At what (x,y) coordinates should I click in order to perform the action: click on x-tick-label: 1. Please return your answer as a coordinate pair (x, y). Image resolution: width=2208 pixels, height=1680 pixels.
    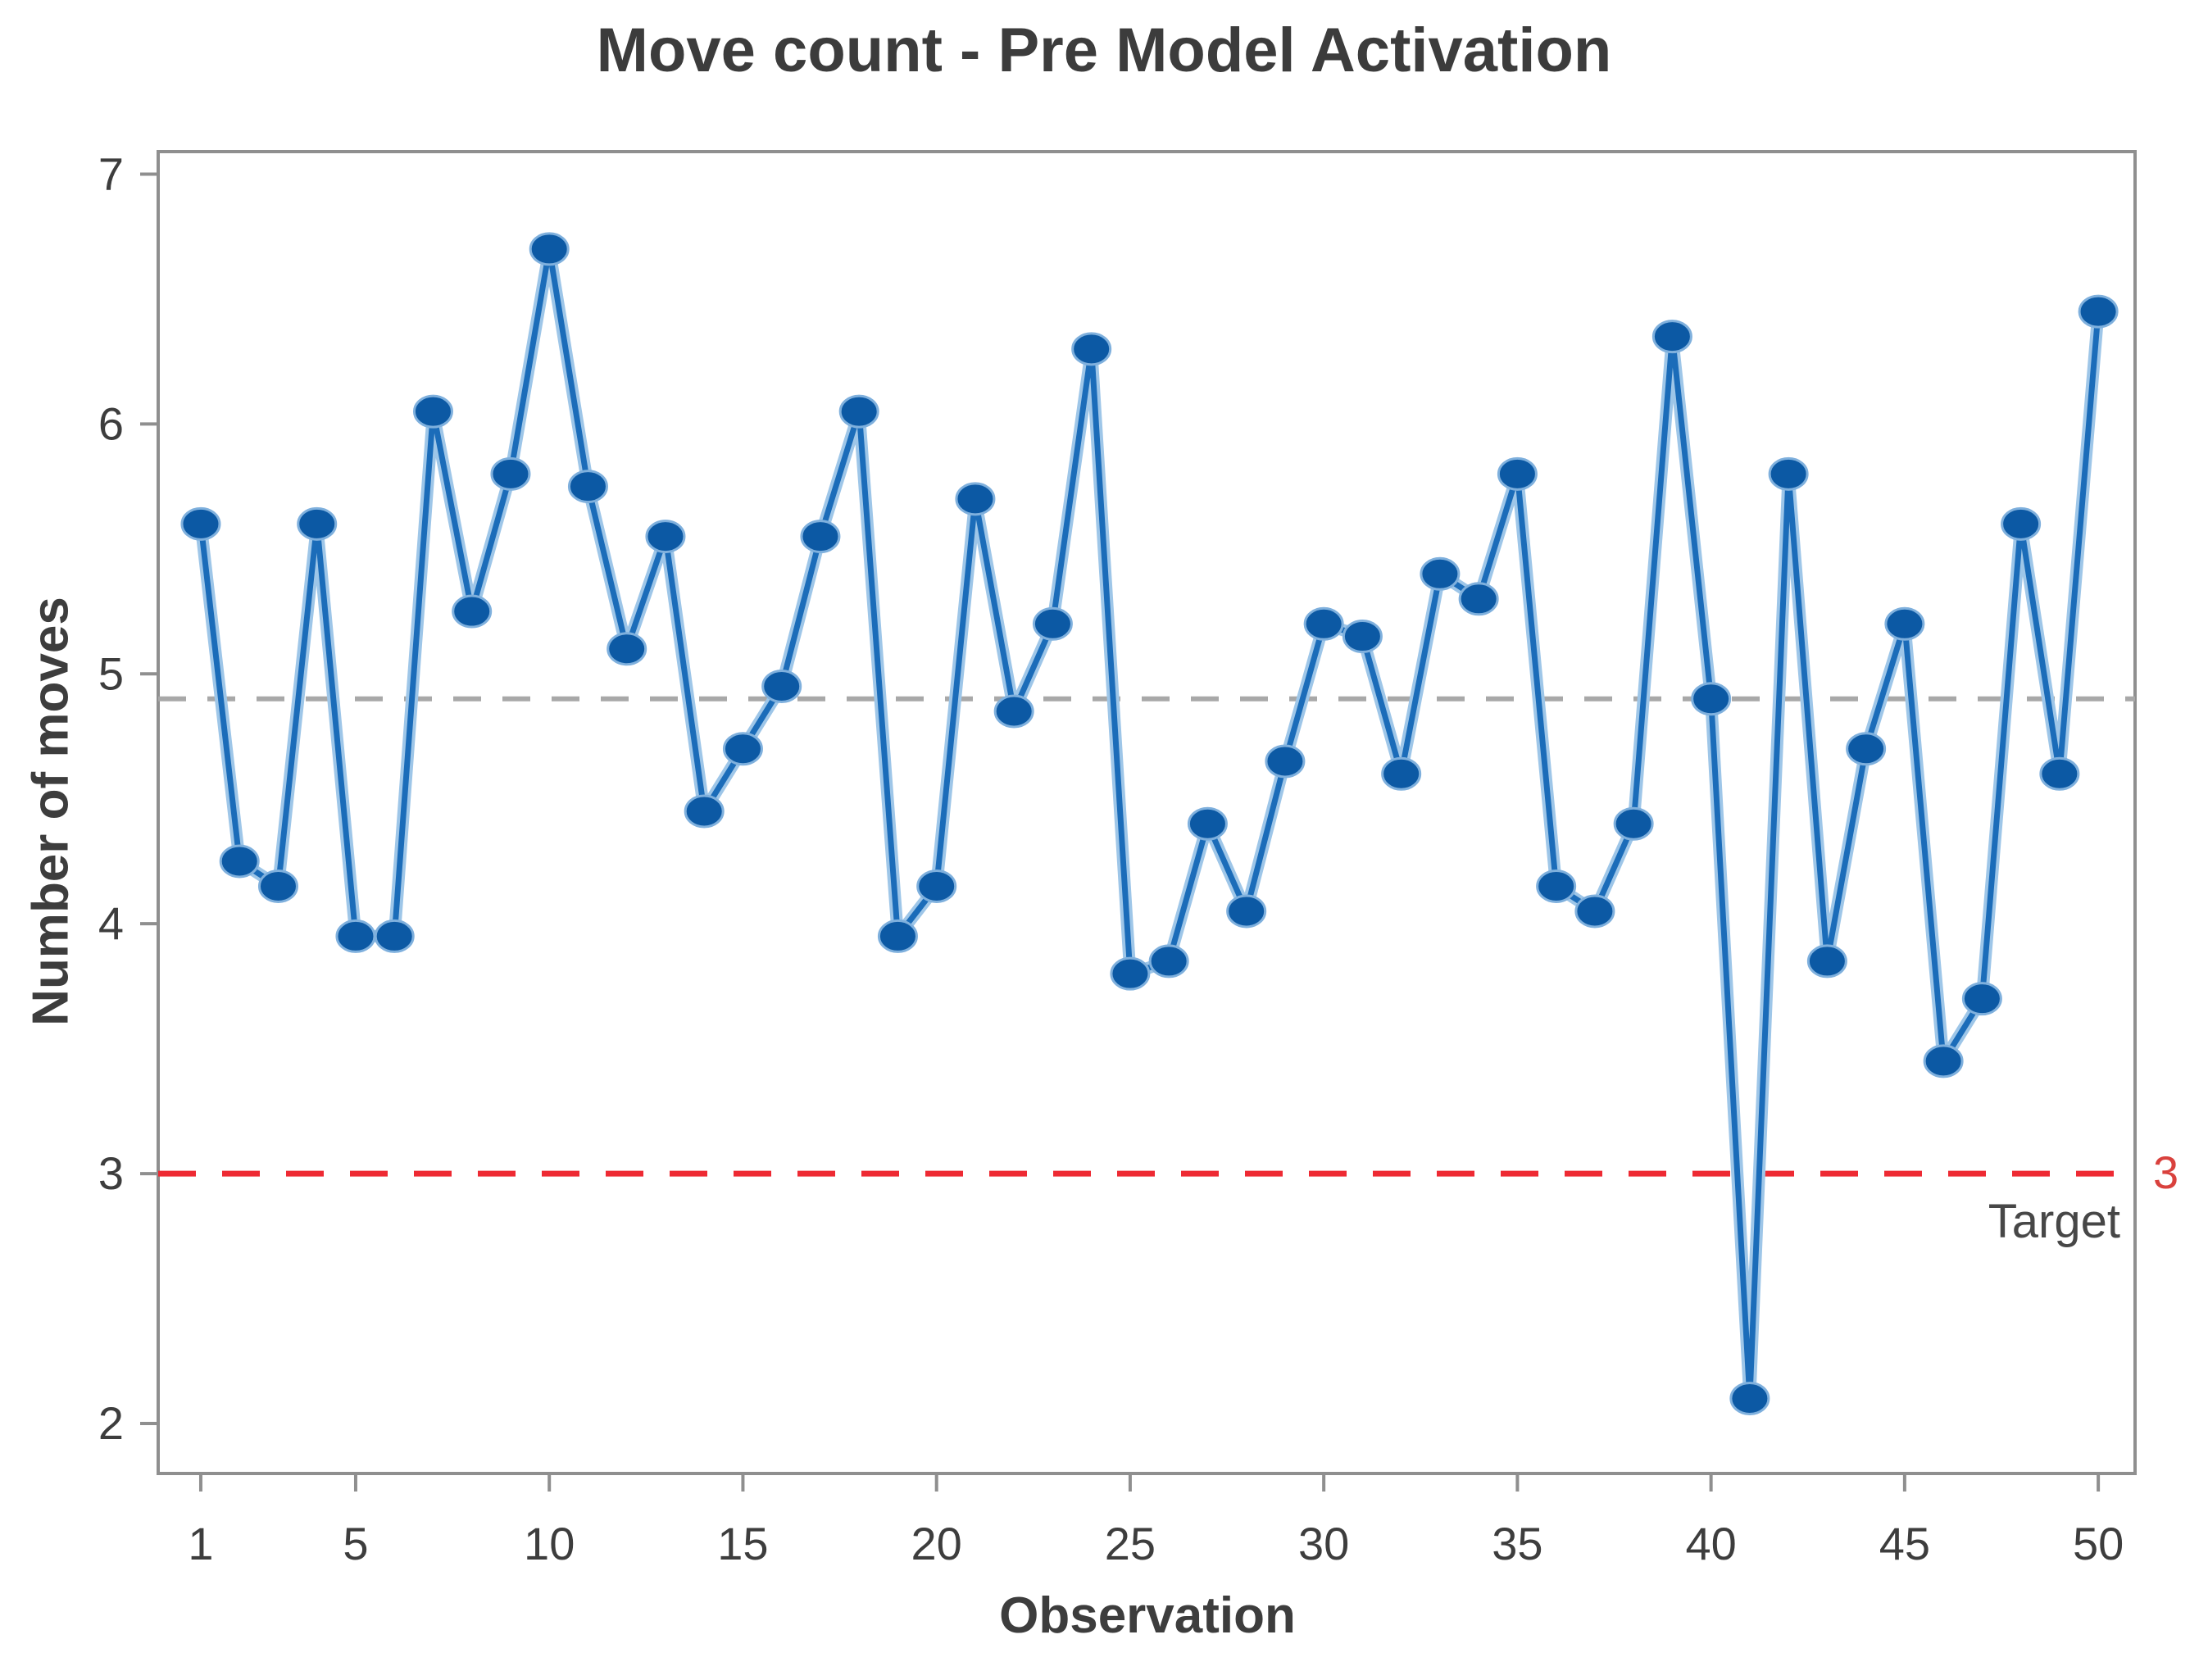
    Looking at the image, I should click on (200, 1543).